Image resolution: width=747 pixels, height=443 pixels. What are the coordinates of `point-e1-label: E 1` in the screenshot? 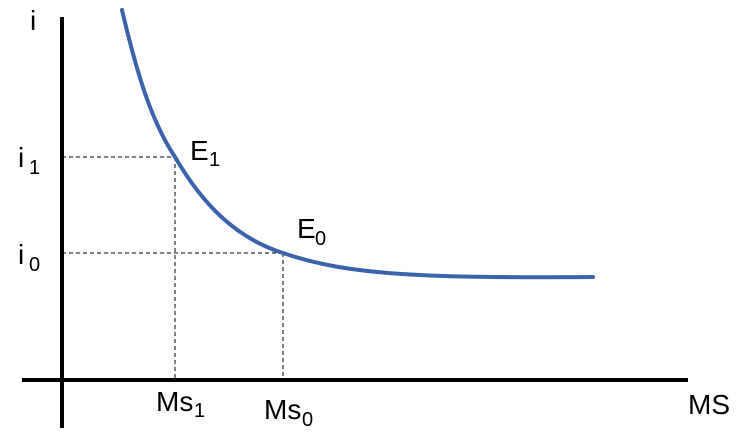 It's located at (205, 153).